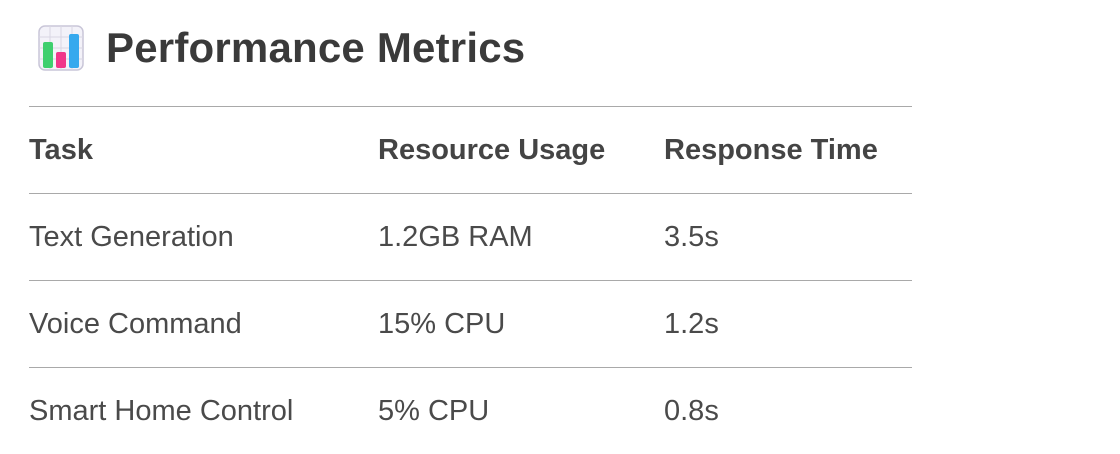 This screenshot has width=1120, height=454. Describe the element at coordinates (788, 324) in the screenshot. I see `response-time-cell: 1.2s` at that location.